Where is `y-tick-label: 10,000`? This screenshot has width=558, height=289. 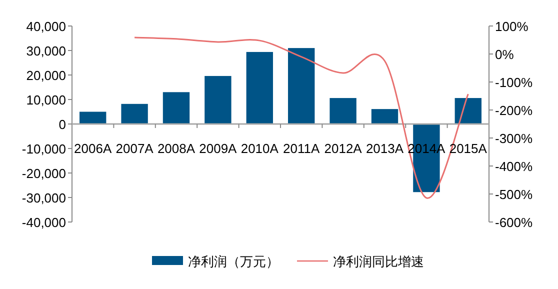
y-tick-label: 10,000 is located at coordinates (46, 100).